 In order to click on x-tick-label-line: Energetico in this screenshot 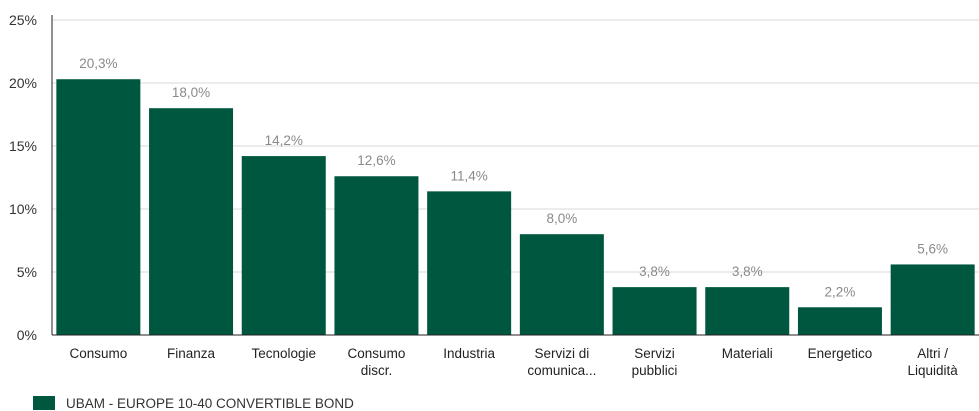, I will do `click(840, 353)`.